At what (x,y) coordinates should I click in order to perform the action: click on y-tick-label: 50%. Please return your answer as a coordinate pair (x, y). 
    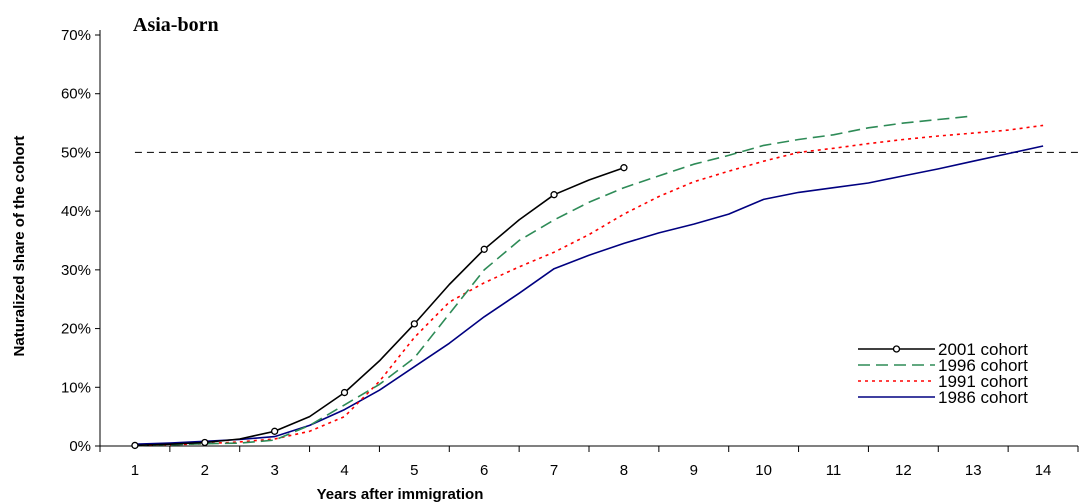
    Looking at the image, I should click on (76, 152).